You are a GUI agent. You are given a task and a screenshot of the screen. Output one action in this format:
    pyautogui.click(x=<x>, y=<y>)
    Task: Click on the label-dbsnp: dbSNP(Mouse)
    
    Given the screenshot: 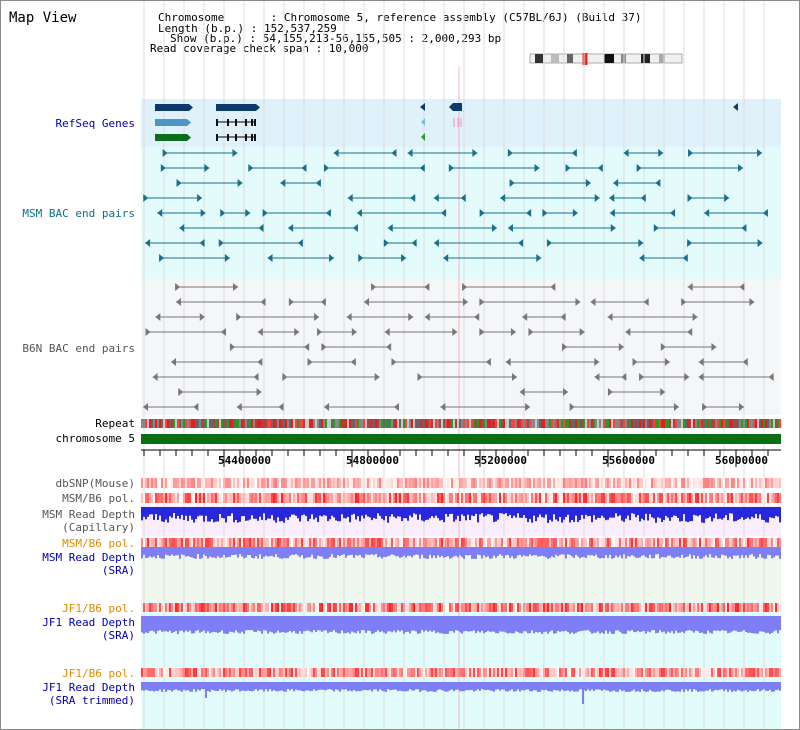 What is the action you would take?
    pyautogui.click(x=95, y=483)
    